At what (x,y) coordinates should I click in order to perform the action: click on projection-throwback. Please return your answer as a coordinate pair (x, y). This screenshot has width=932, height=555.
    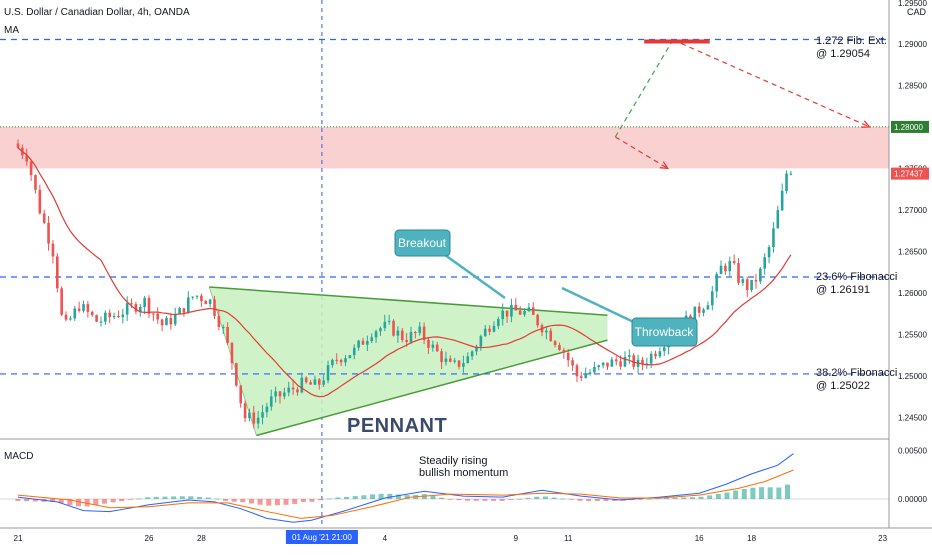
    Looking at the image, I should click on (642, 152).